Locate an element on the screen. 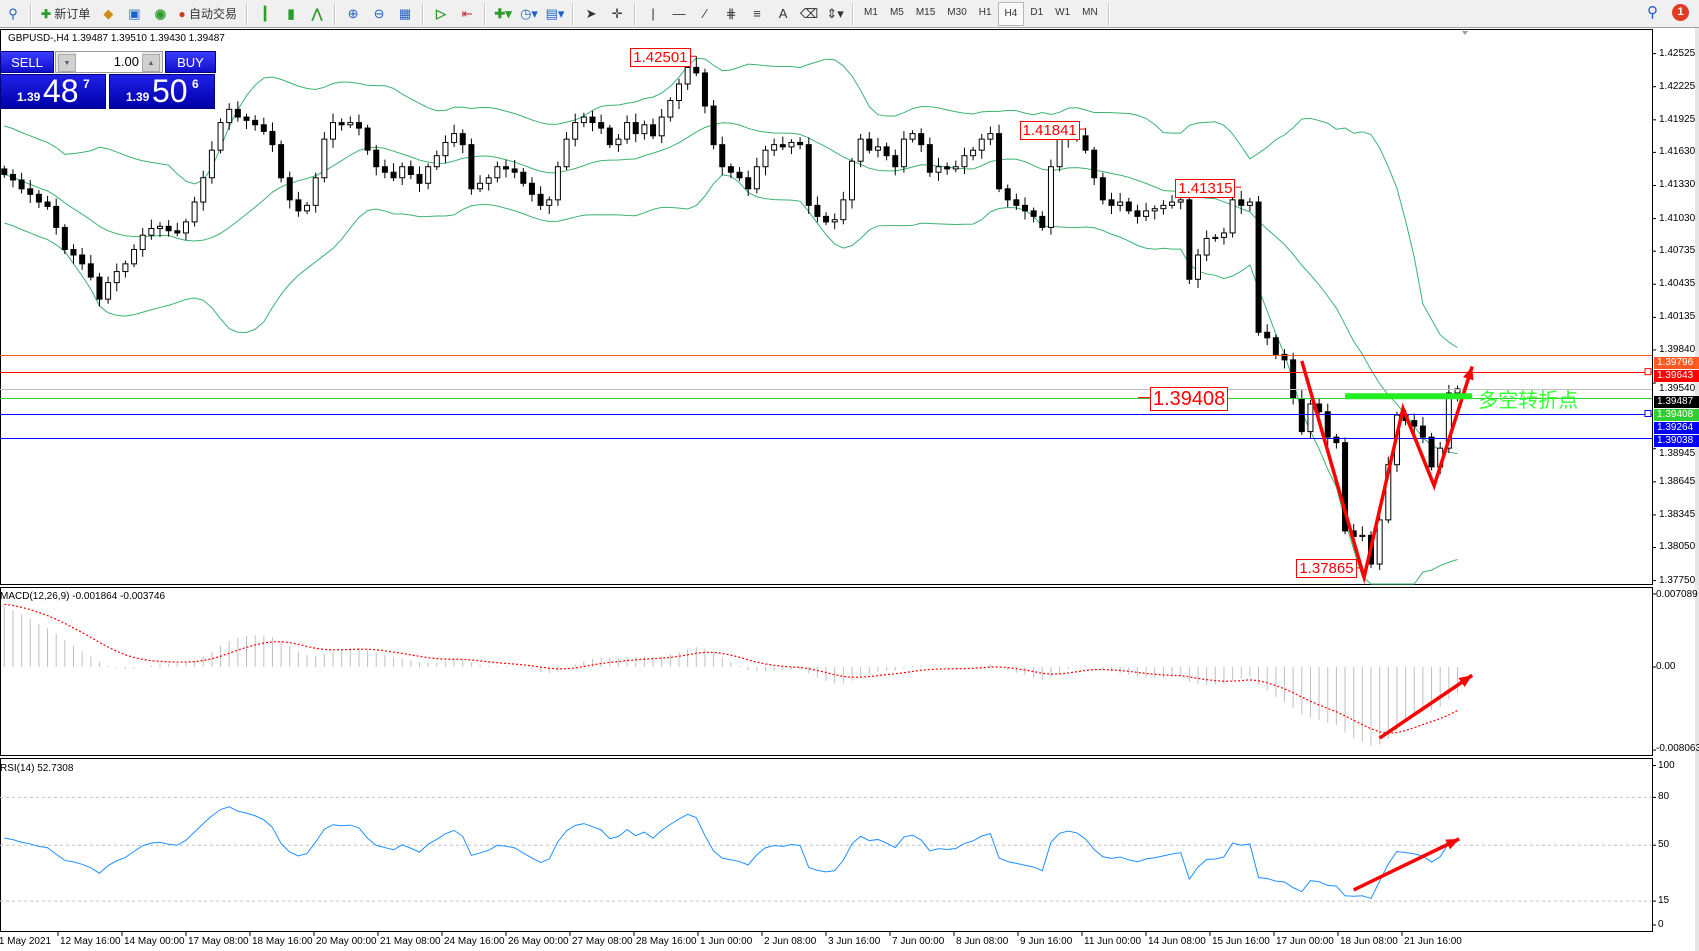 Image resolution: width=1699 pixels, height=951 pixels. lot-decrease-icon: ▼ is located at coordinates (67, 63).